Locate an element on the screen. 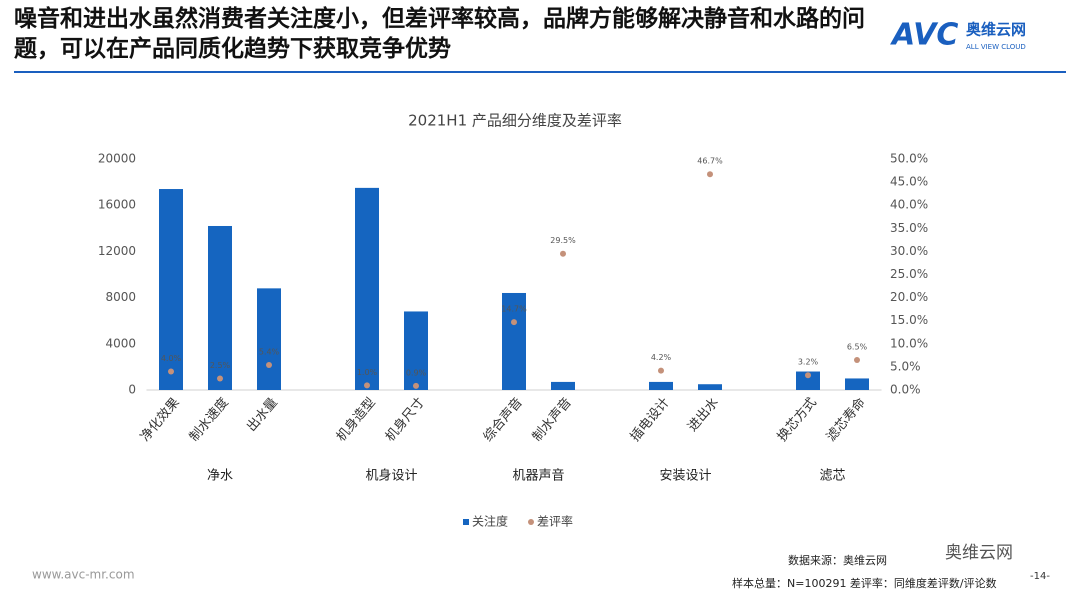 This screenshot has height=608, width=1080. page-number: -14- is located at coordinates (1040, 576).